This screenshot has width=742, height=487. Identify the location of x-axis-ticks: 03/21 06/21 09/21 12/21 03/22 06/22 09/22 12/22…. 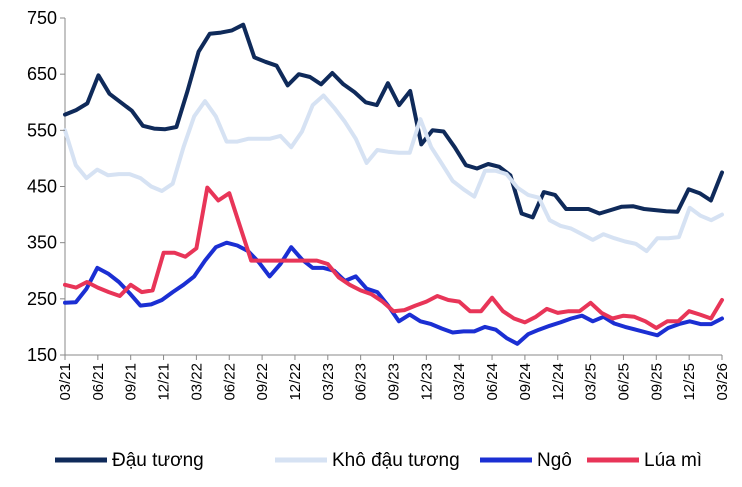
(394, 378).